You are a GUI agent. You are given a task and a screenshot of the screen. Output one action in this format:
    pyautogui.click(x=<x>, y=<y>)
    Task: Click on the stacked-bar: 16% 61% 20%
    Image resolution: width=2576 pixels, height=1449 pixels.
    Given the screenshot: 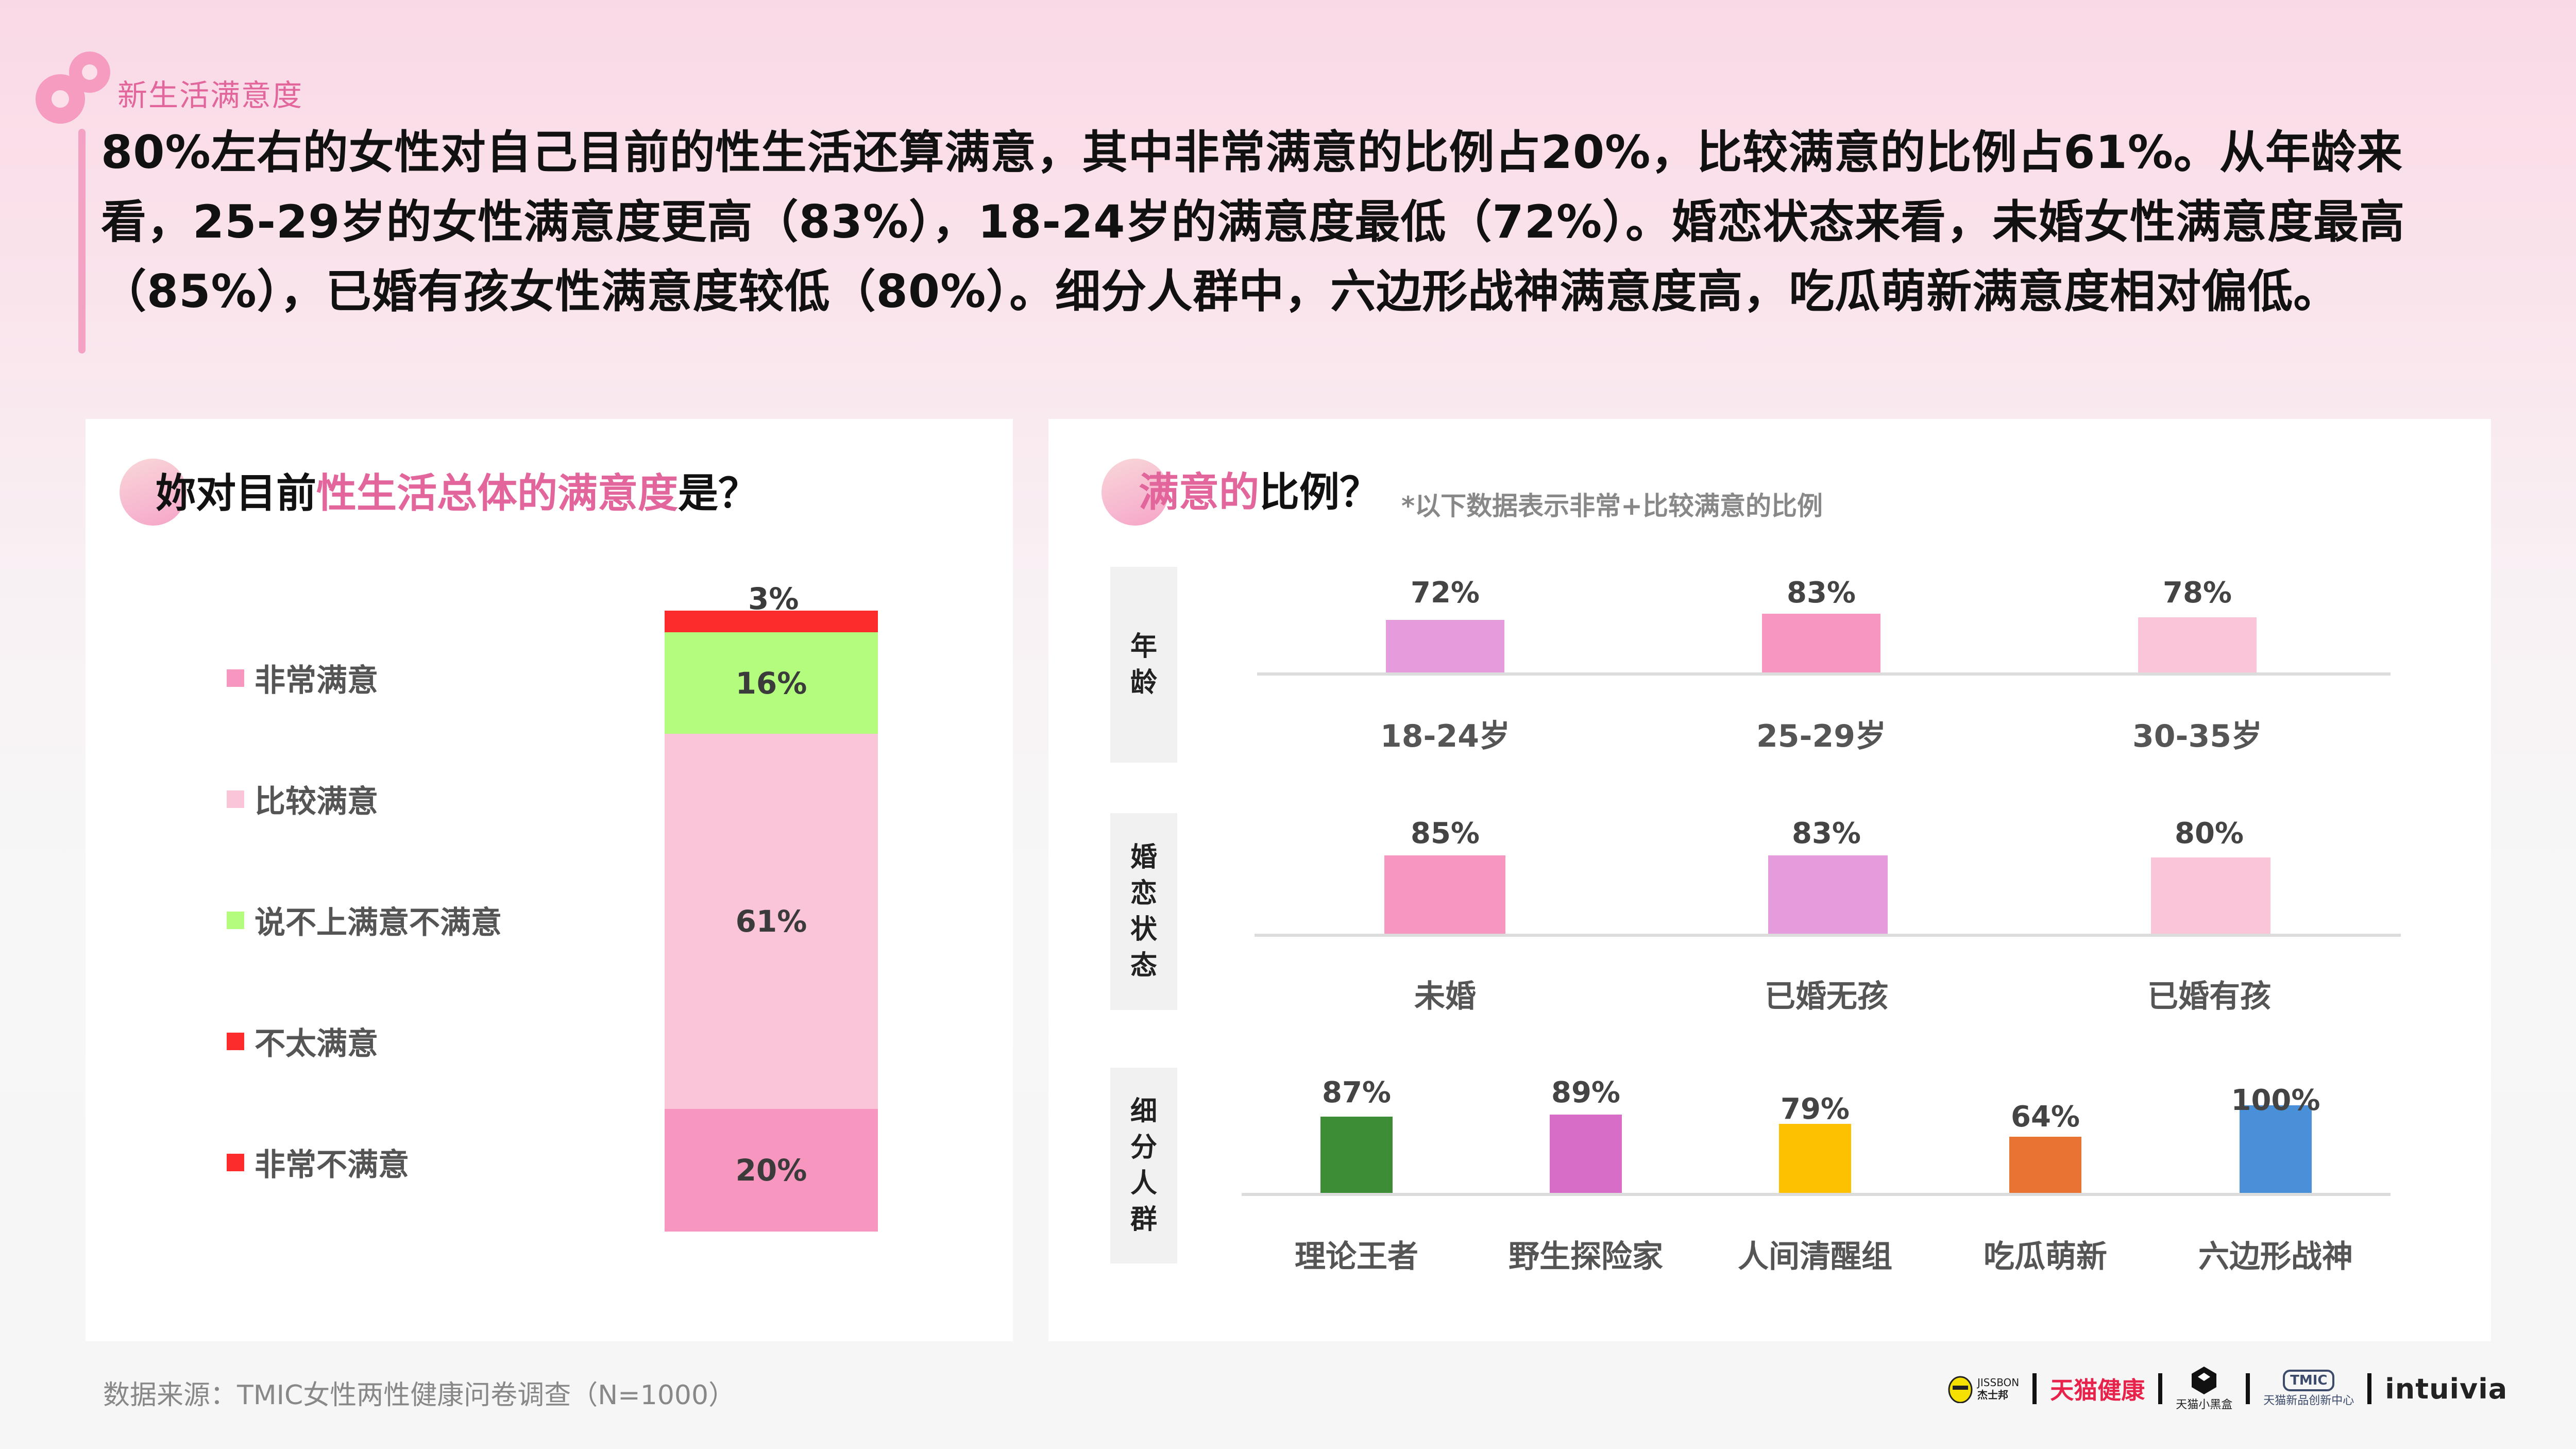 What is the action you would take?
    pyautogui.click(x=771, y=921)
    